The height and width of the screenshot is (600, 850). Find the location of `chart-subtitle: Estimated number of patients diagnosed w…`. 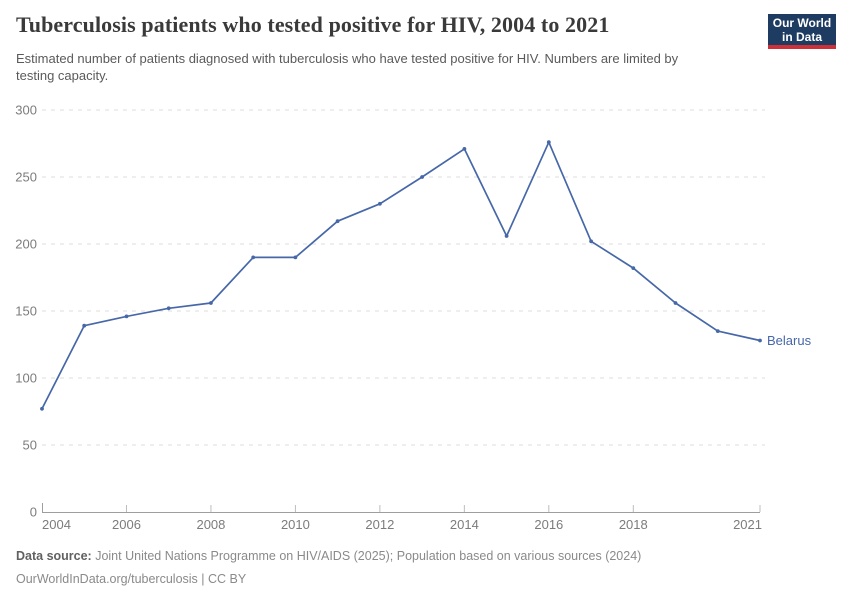

chart-subtitle: Estimated number of patients diagnosed w… is located at coordinates (347, 67).